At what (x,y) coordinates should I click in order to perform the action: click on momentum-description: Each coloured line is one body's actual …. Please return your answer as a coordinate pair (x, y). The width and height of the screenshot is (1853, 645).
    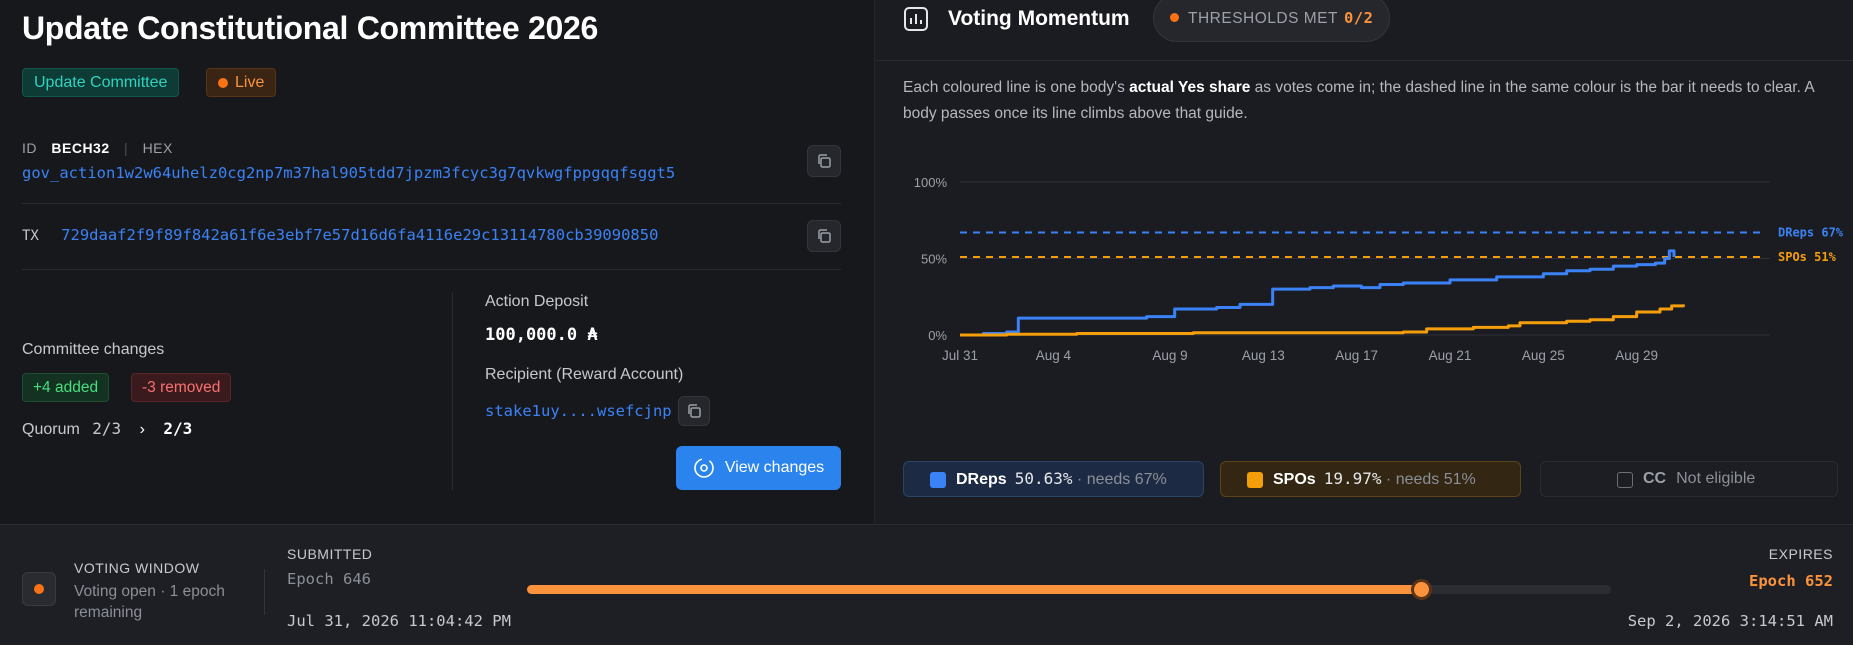
    Looking at the image, I should click on (1368, 101).